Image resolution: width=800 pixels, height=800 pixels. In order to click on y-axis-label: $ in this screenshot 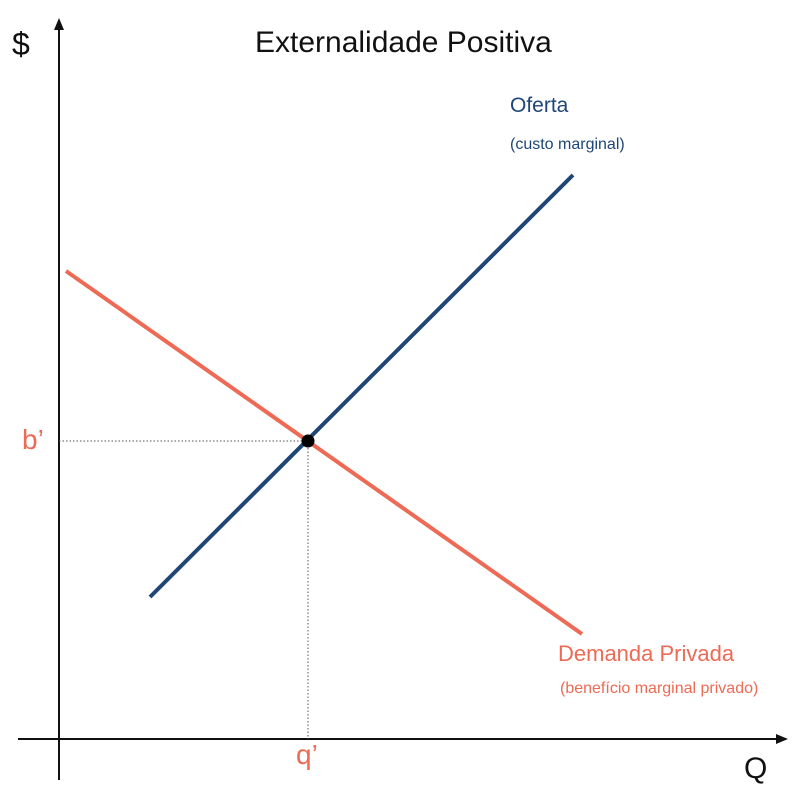, I will do `click(21, 44)`.